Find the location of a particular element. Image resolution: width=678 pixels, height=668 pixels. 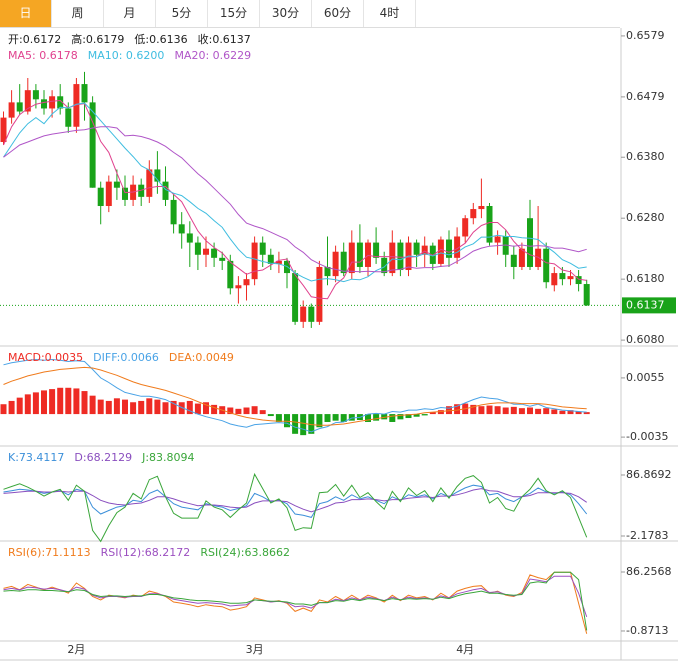

x-tick-label: 4月 is located at coordinates (465, 649).